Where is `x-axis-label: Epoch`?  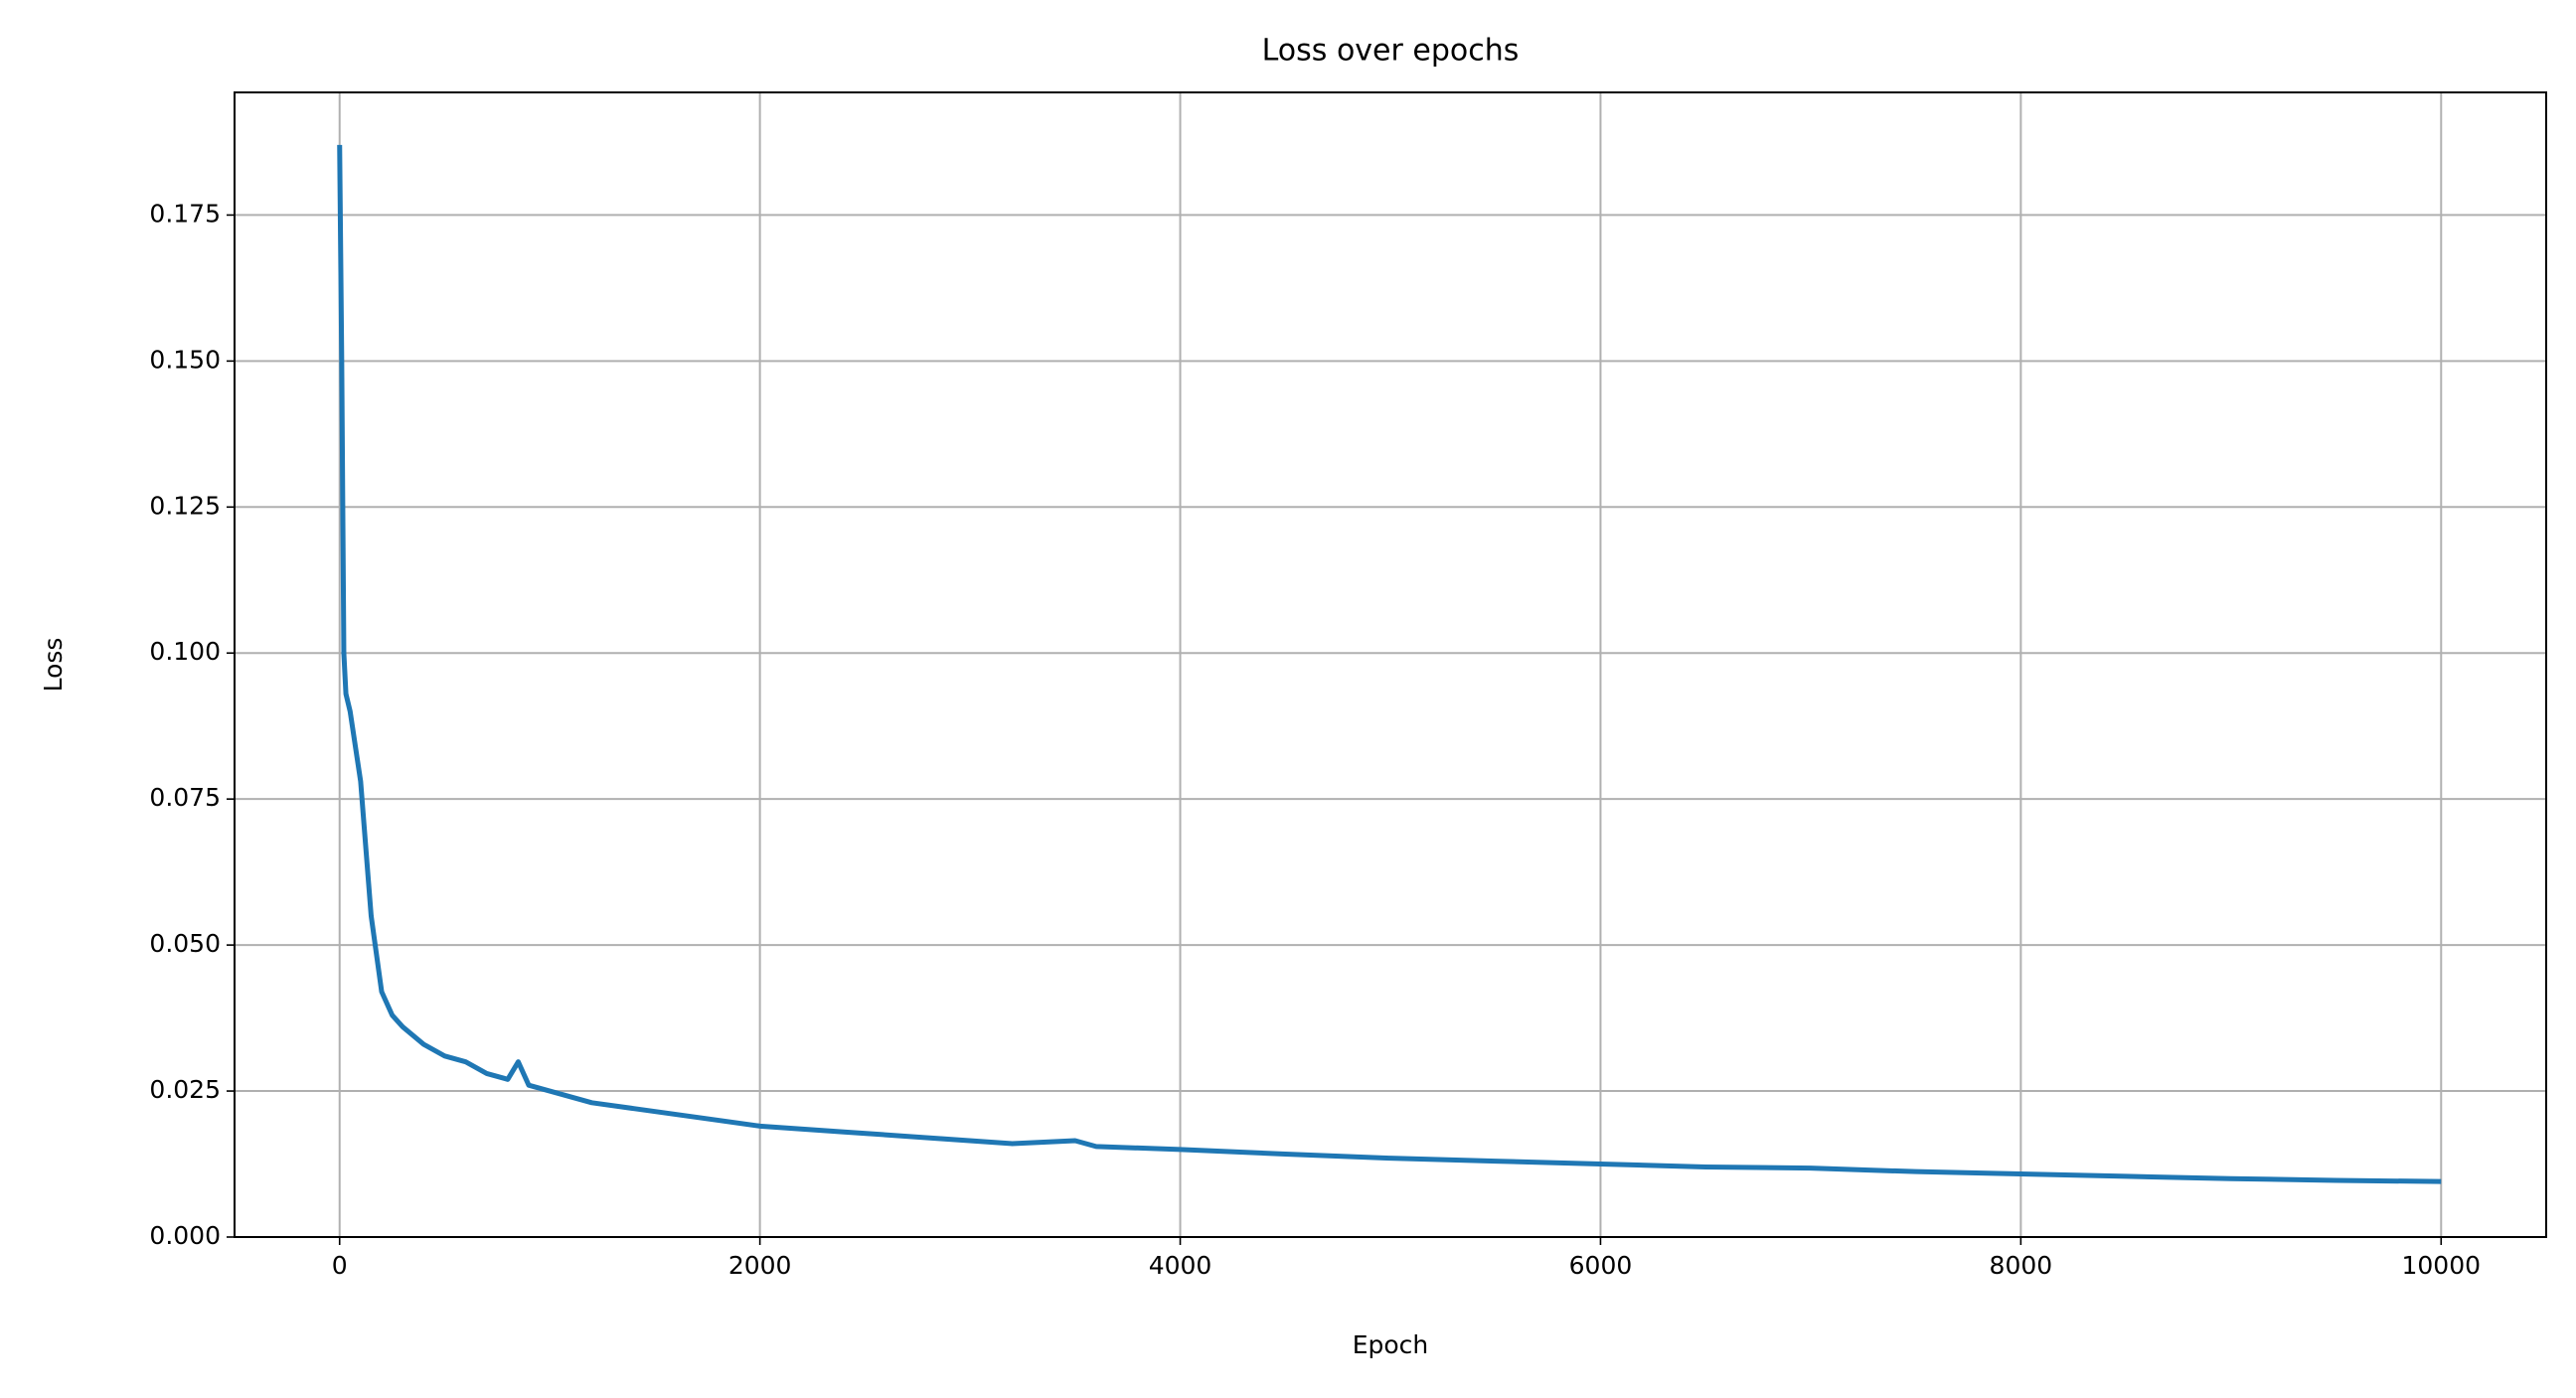 x-axis-label: Epoch is located at coordinates (1391, 1344).